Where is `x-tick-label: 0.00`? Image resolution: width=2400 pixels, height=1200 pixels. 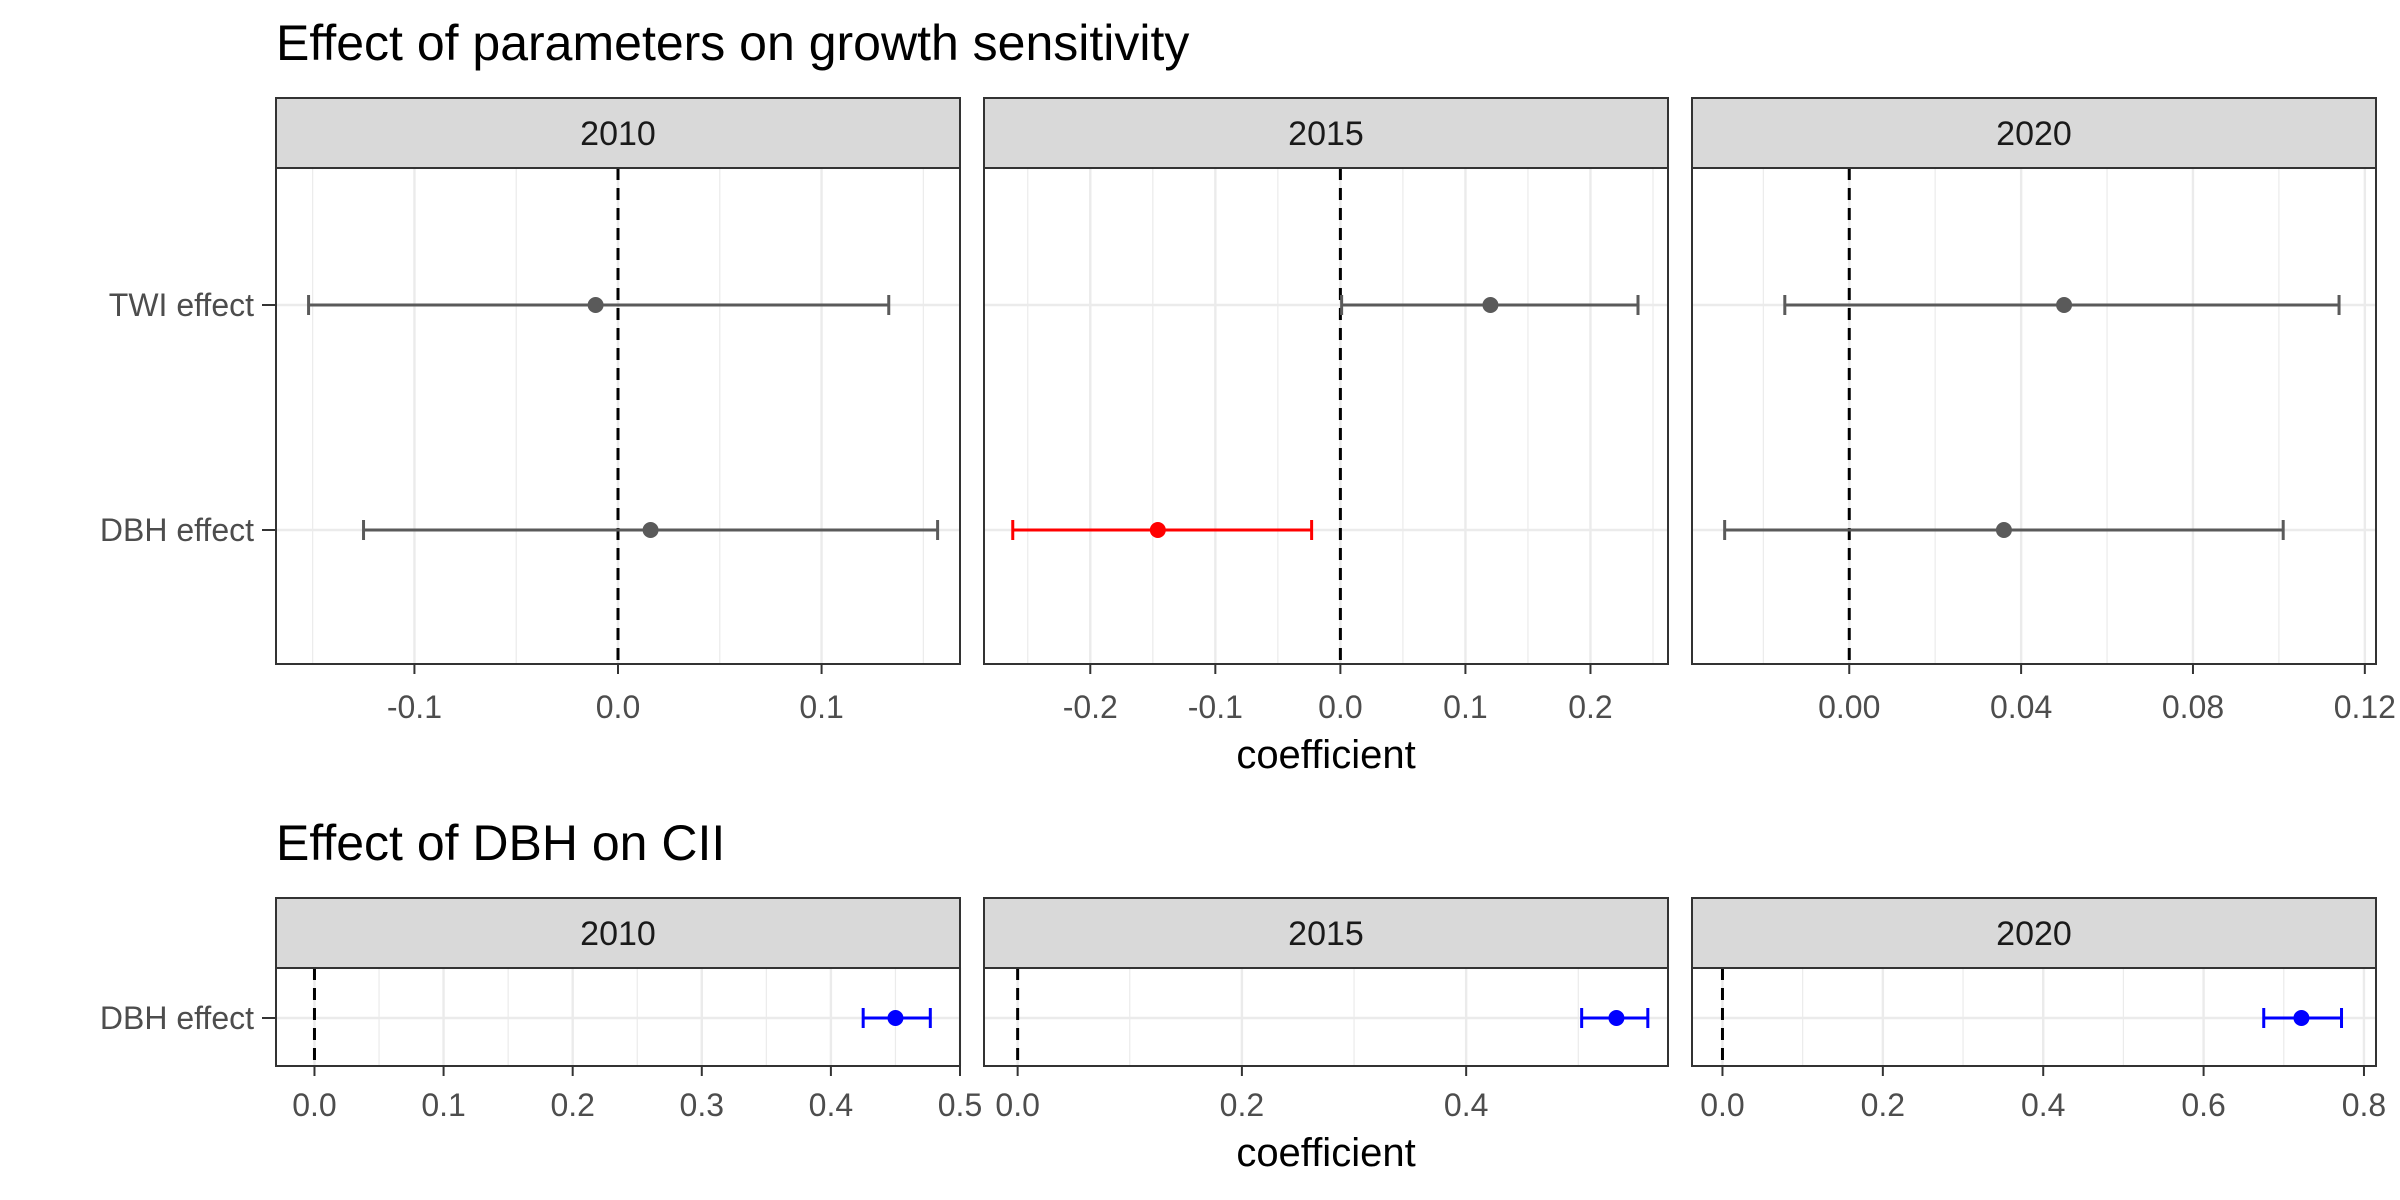
x-tick-label: 0.00 is located at coordinates (1849, 707).